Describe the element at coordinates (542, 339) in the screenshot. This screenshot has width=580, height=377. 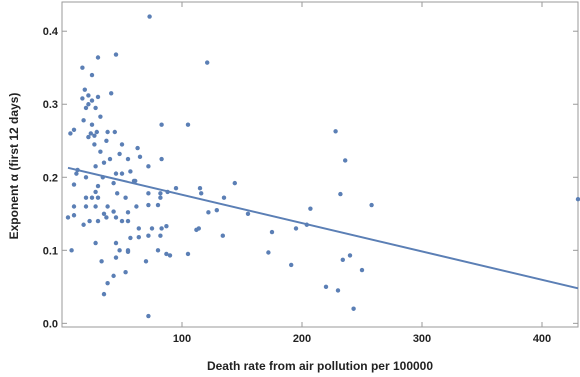
I see `x-tick-label: 400` at that location.